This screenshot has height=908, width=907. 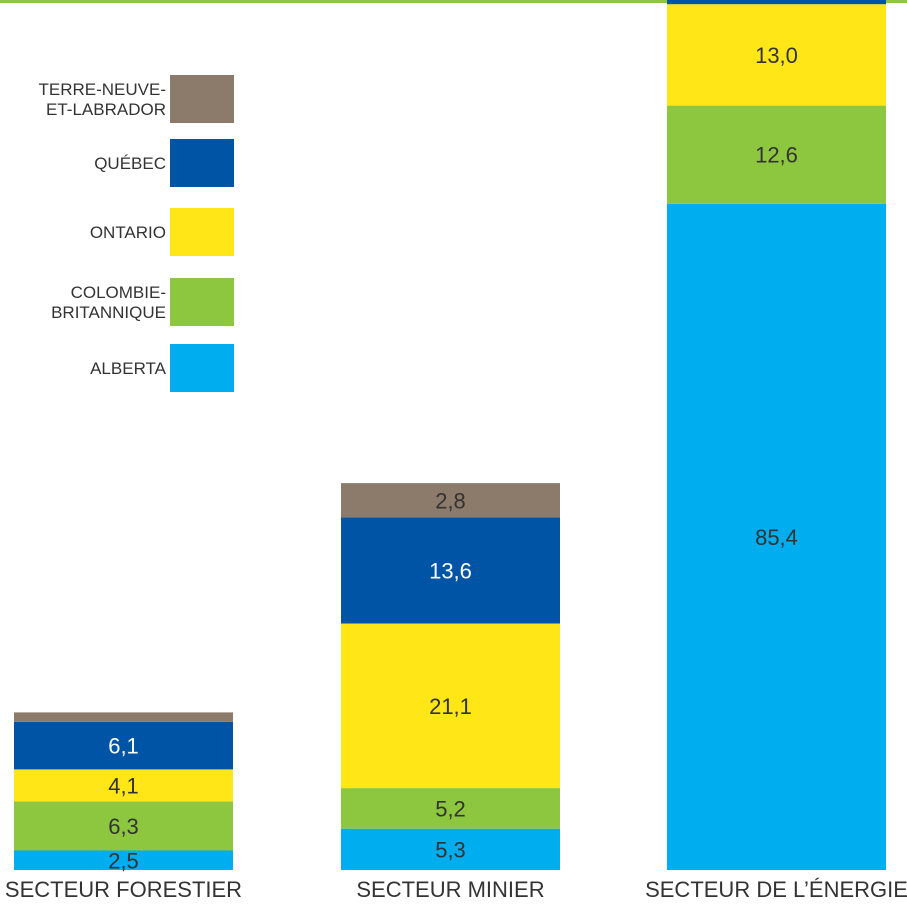 I want to click on bar-segment-ontario-secteur-minier, so click(x=450, y=706).